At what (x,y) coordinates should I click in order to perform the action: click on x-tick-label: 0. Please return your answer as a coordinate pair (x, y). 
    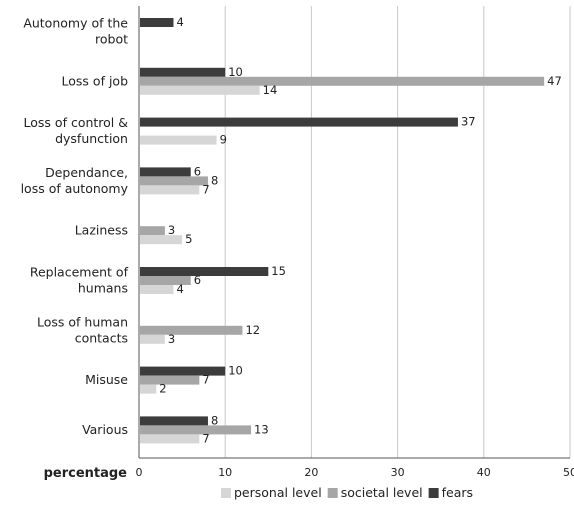
    Looking at the image, I should click on (139, 472).